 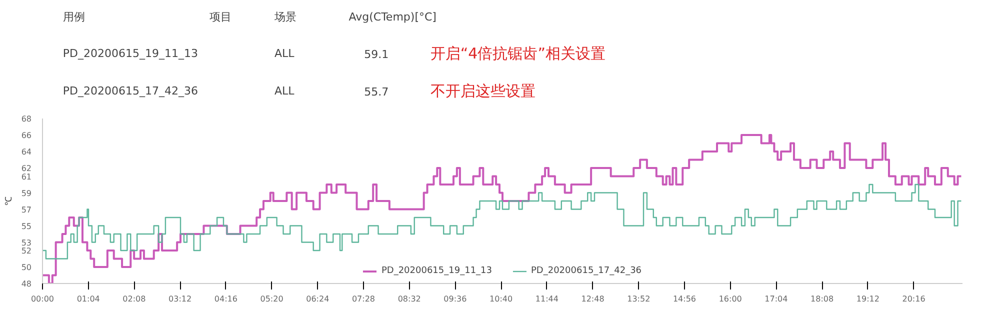 I want to click on x-tick-label: 11:44, so click(x=546, y=299).